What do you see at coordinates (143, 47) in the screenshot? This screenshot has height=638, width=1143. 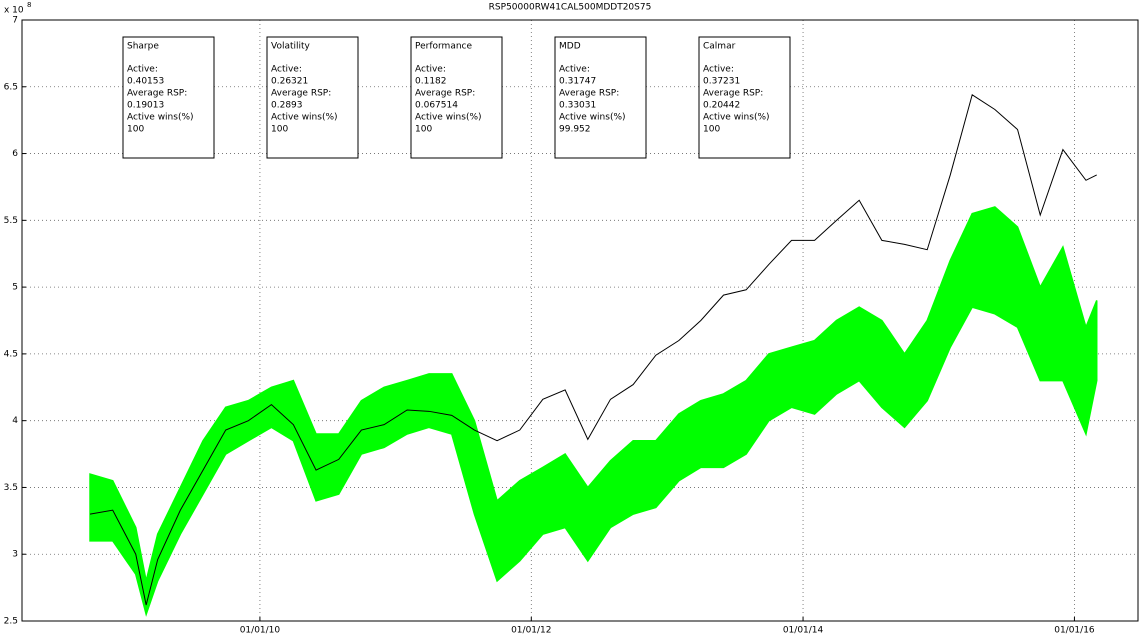 I see `annotation-title: Sharpe` at bounding box center [143, 47].